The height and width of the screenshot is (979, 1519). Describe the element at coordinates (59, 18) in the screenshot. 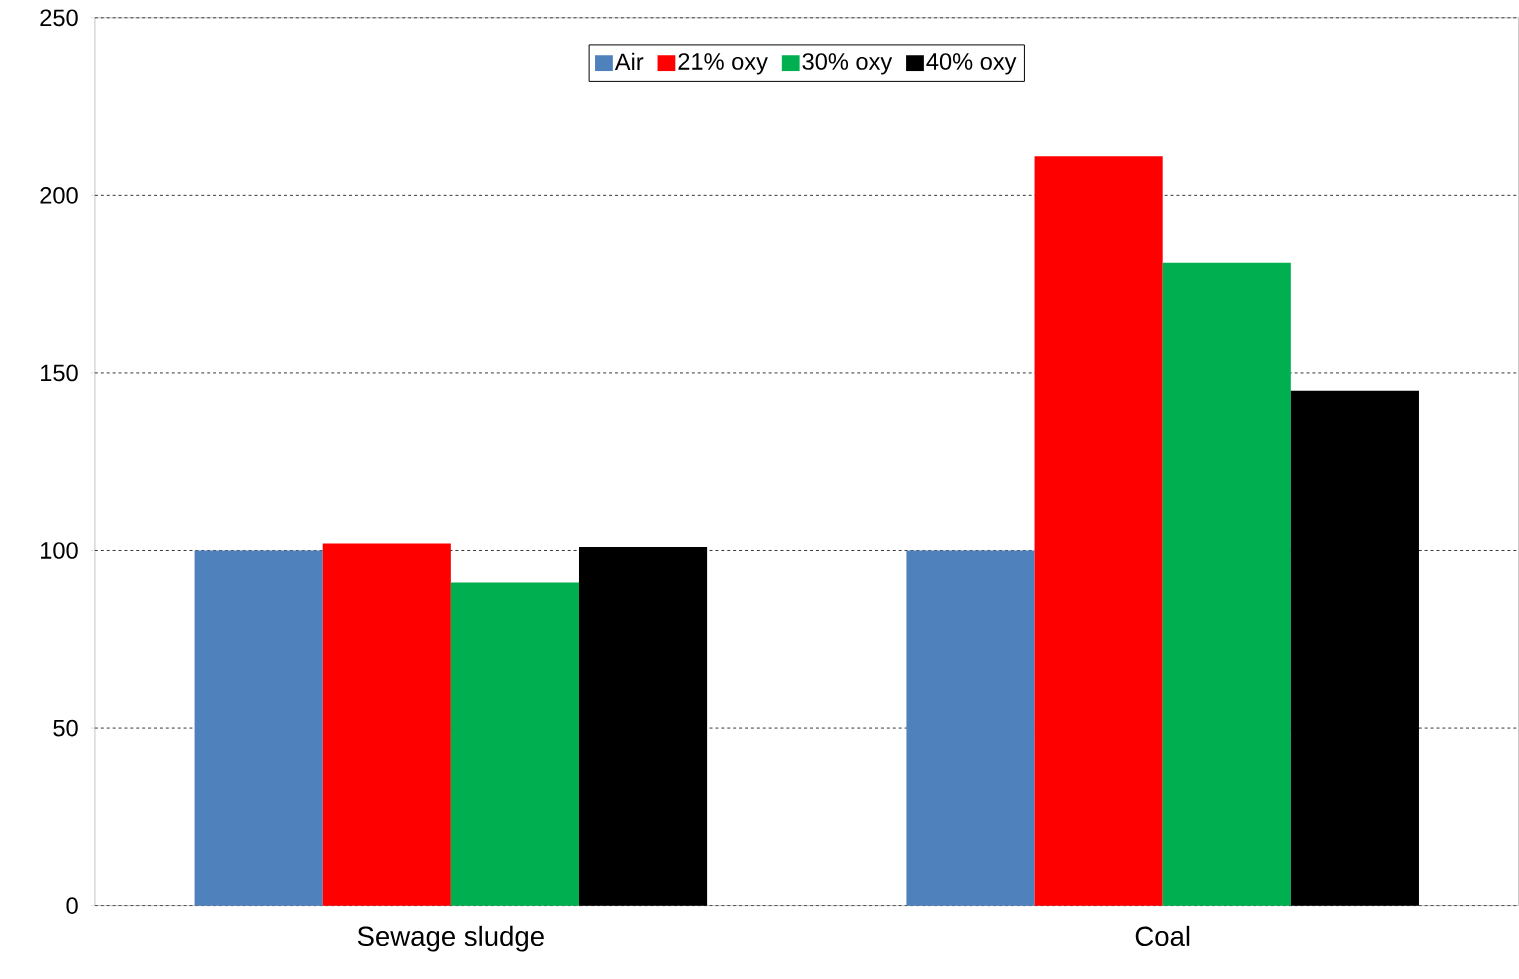

I see `y-tick-label: 250` at that location.